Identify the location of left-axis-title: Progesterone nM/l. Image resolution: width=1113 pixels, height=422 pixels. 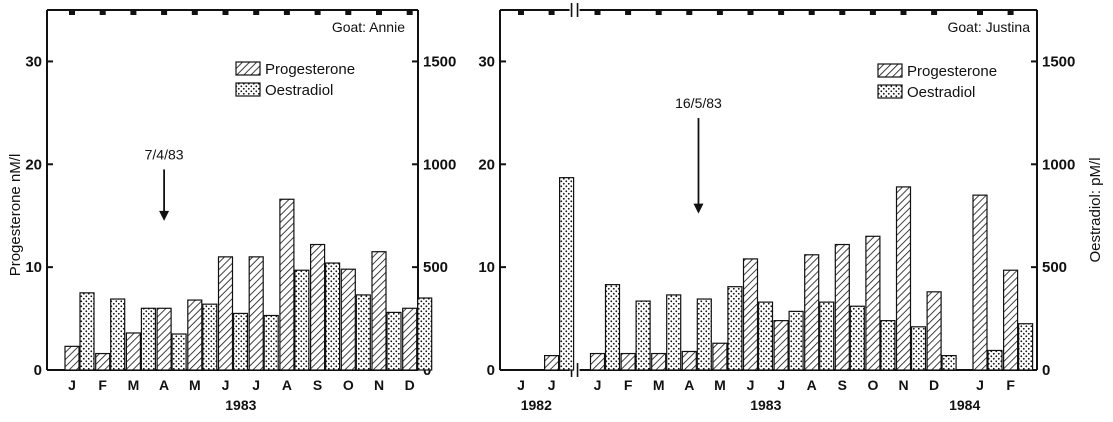
(15, 215).